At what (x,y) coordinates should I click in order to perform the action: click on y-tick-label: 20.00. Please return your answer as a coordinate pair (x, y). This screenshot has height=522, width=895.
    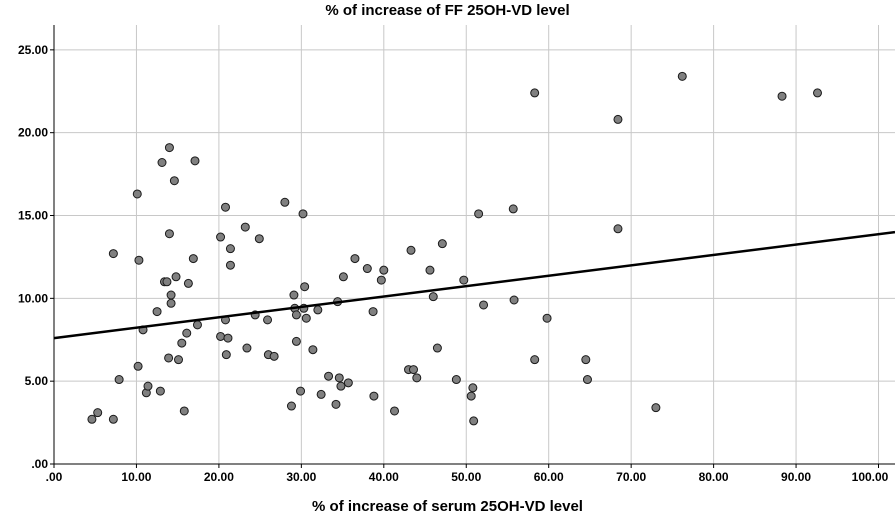
    Looking at the image, I should click on (33, 133).